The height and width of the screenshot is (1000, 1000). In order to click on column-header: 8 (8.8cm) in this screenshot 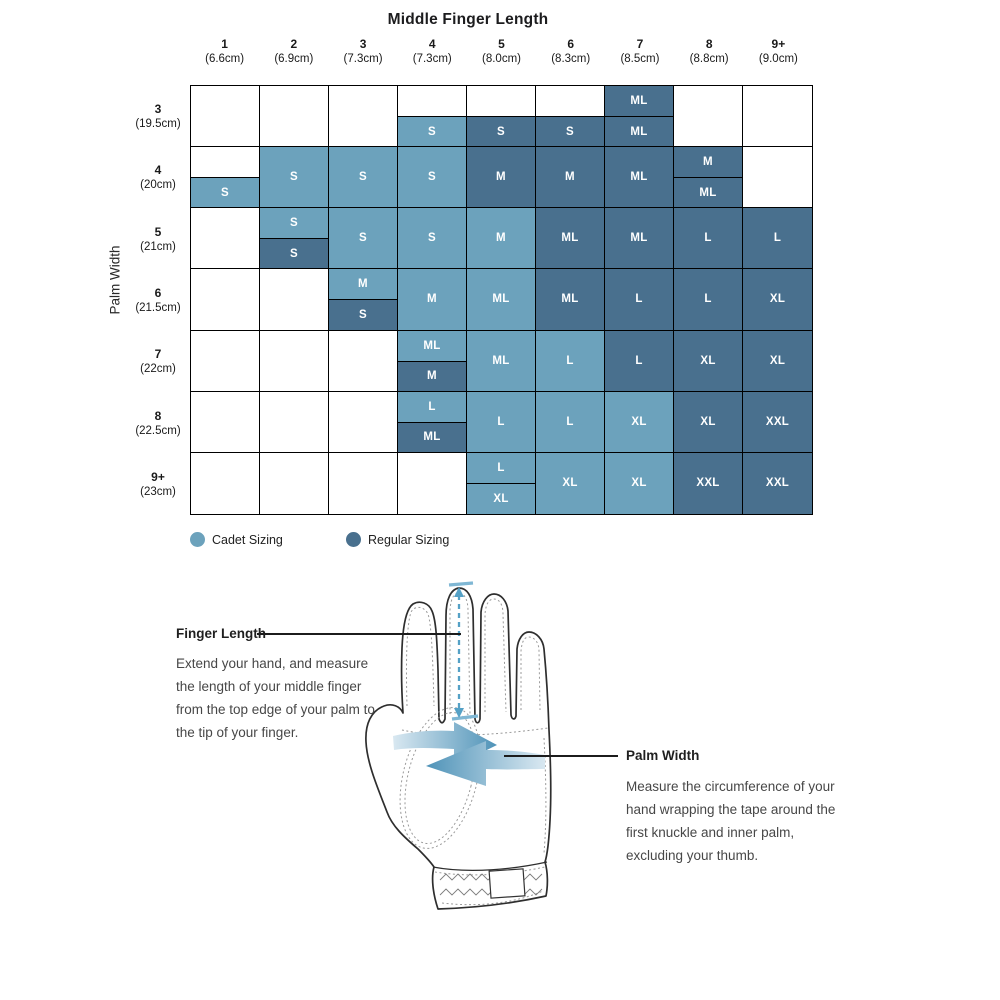, I will do `click(709, 51)`.